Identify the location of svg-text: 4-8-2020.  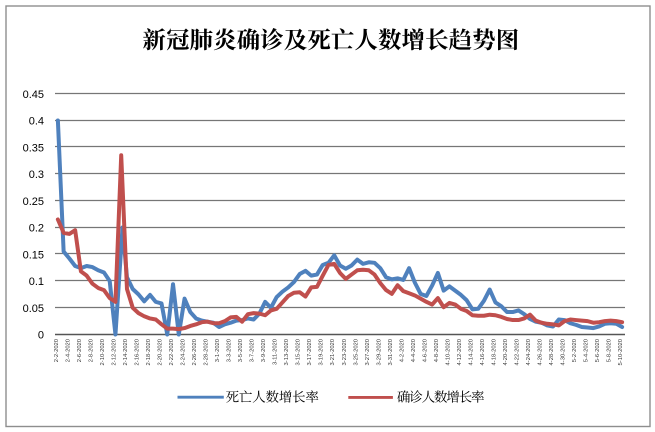
(437, 350).